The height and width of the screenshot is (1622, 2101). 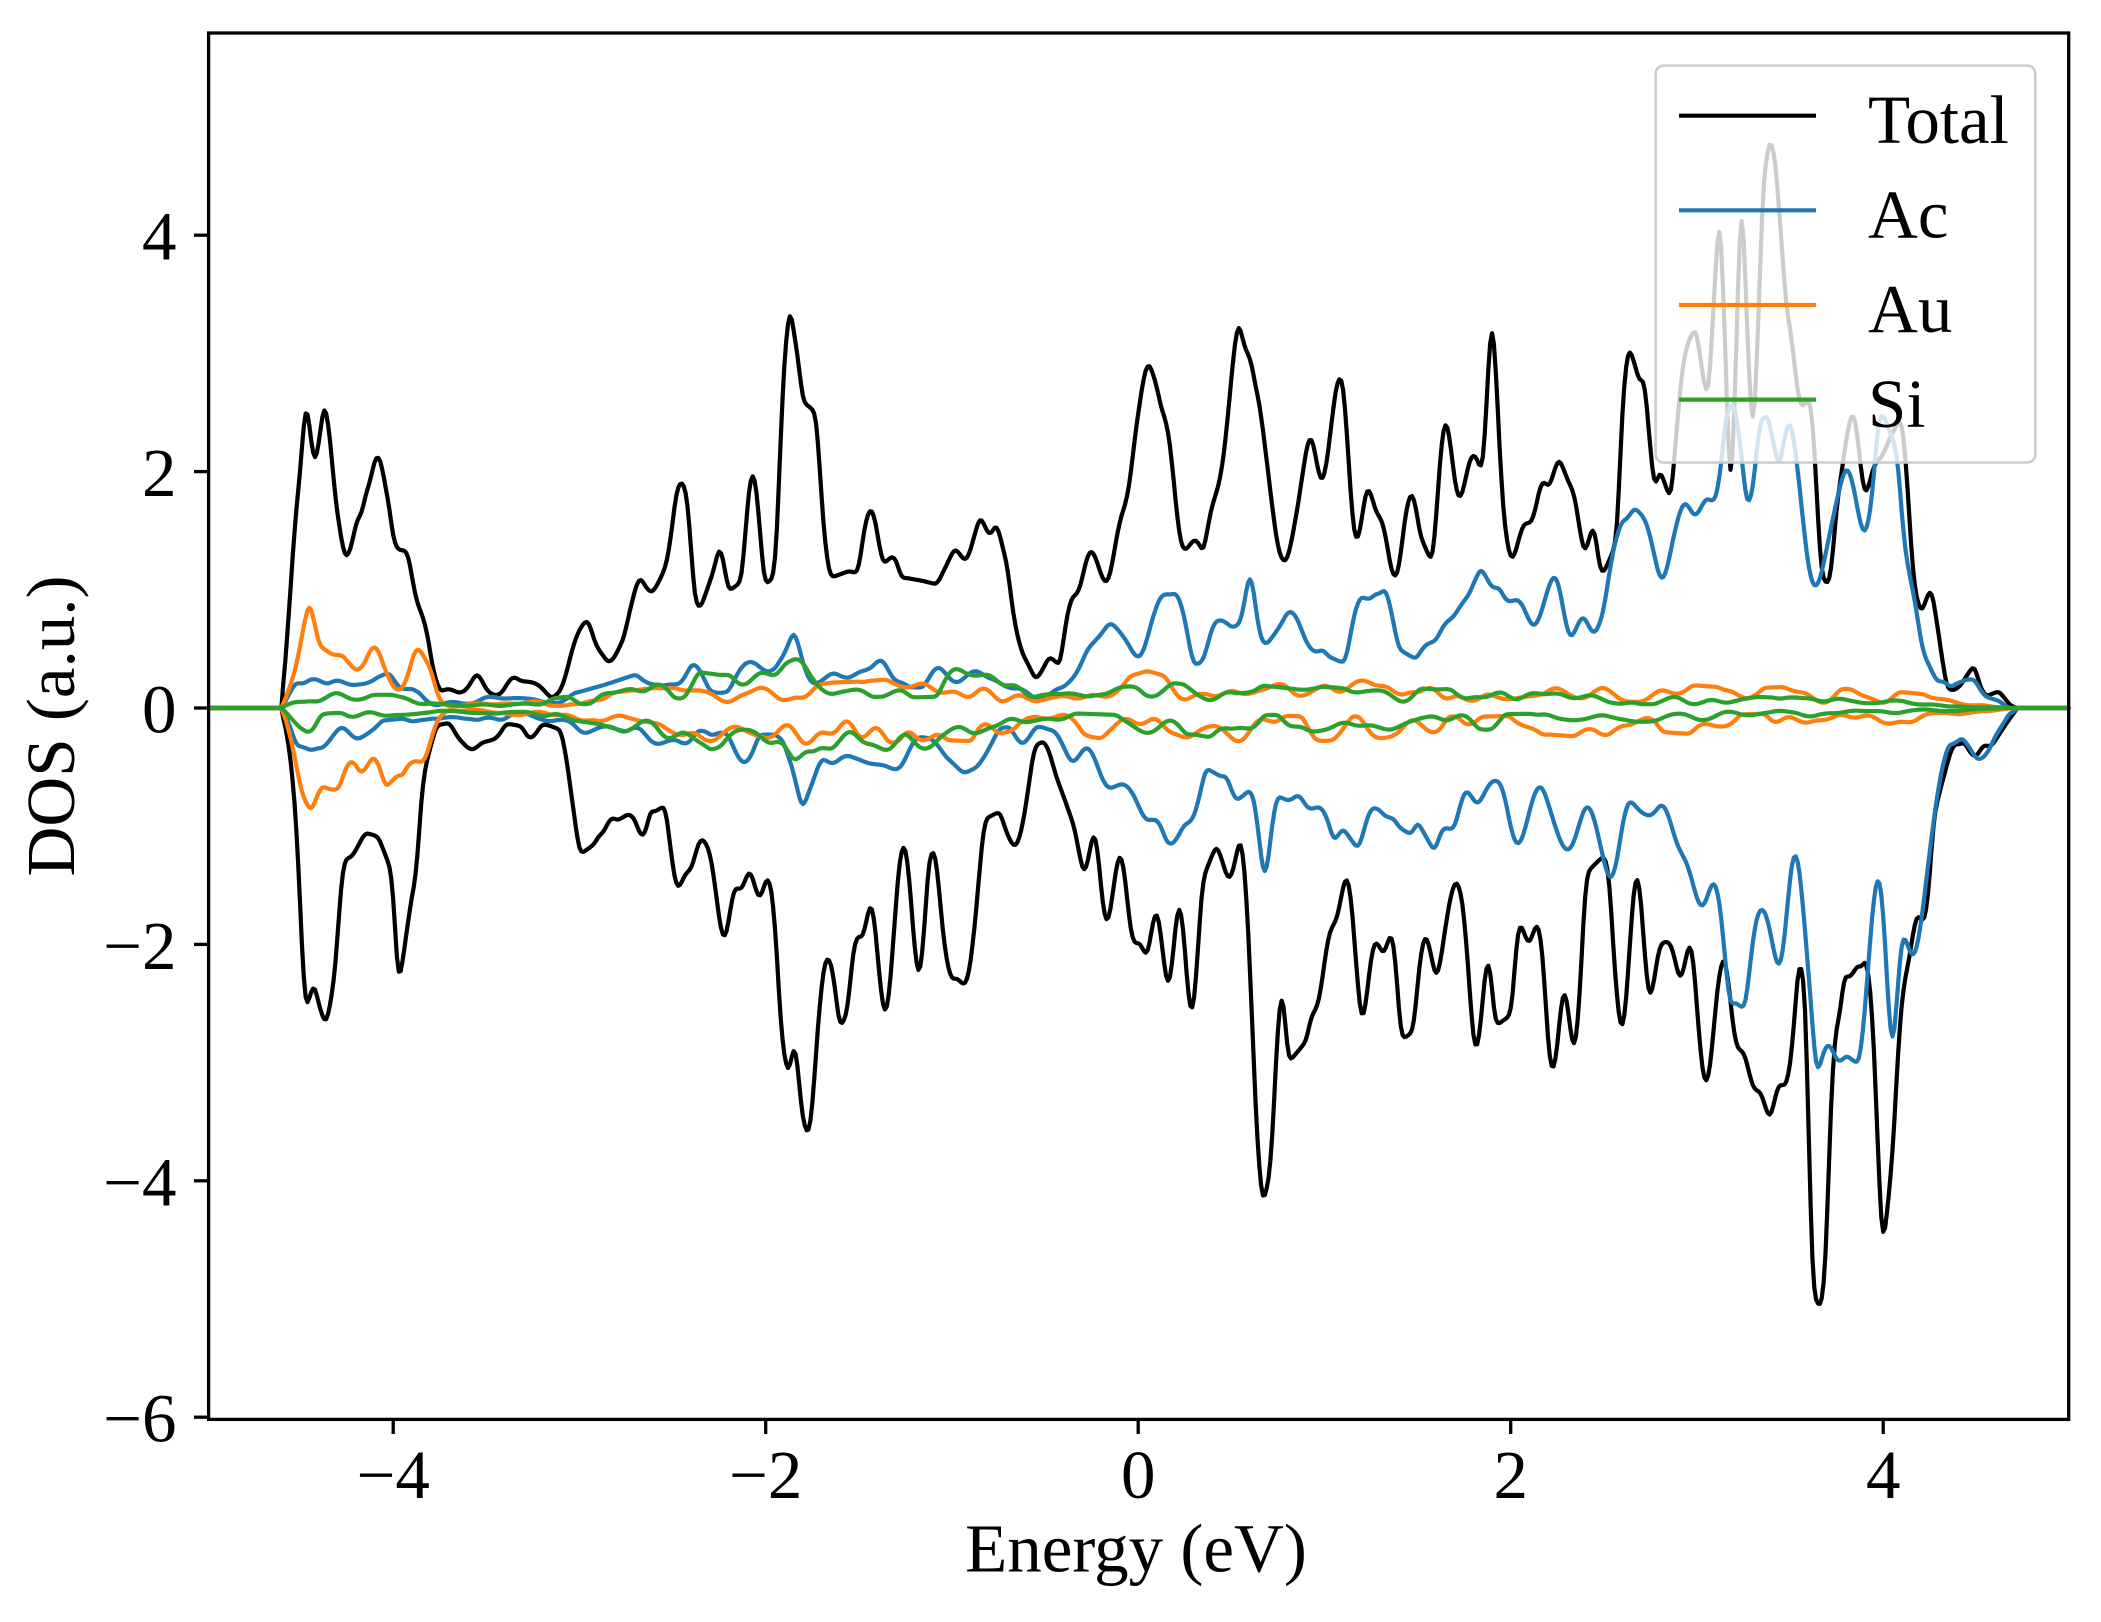 I want to click on svg-text: Au, so click(x=1910, y=309).